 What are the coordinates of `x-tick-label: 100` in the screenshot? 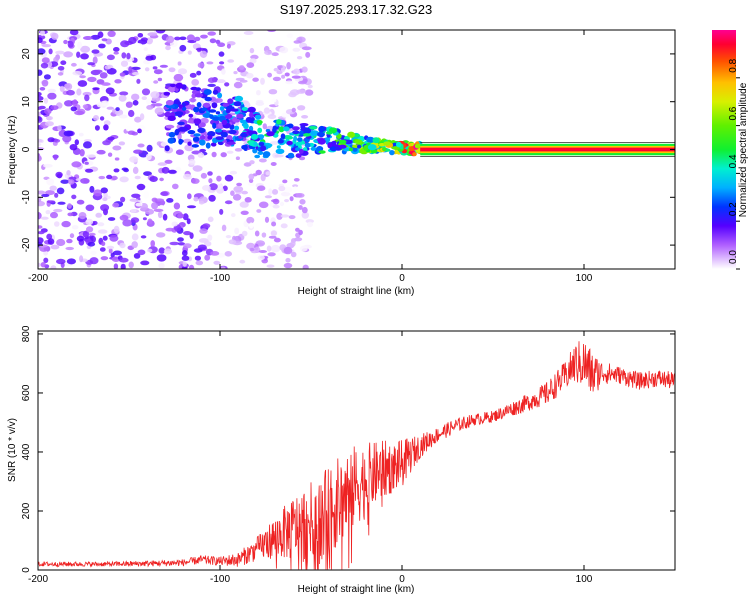 It's located at (584, 579).